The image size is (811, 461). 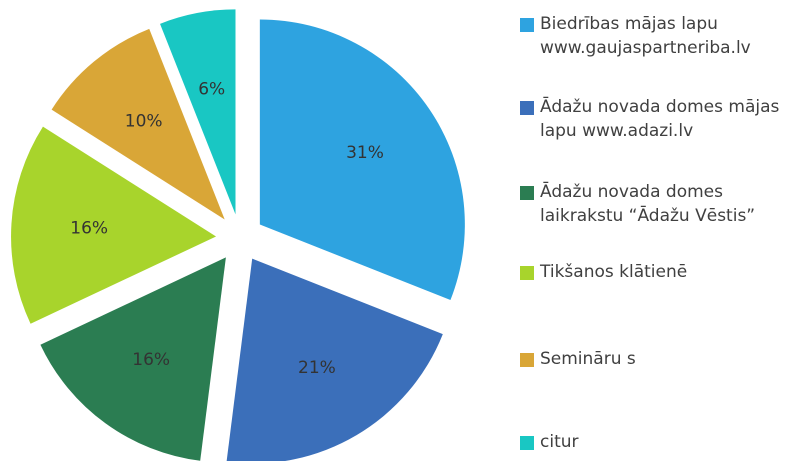 What do you see at coordinates (317, 368) in the screenshot?
I see `data-label: 21%` at bounding box center [317, 368].